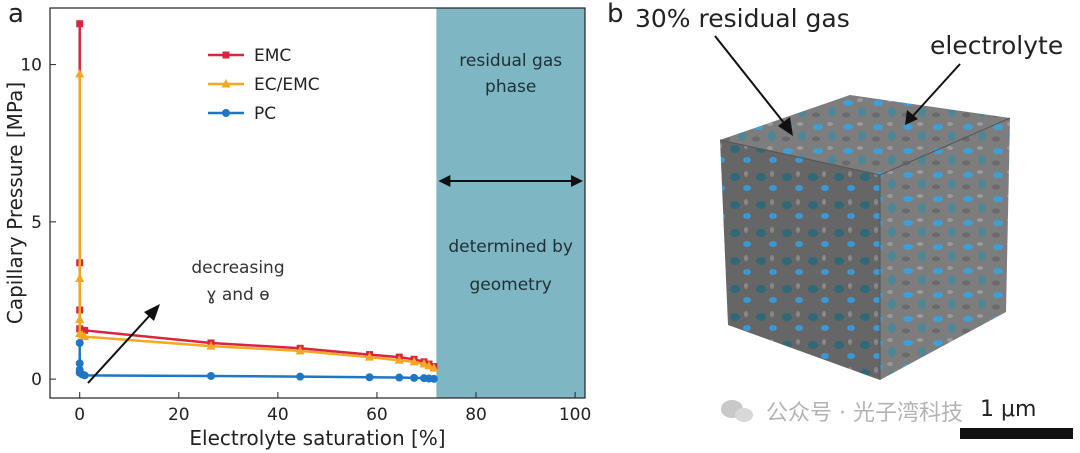 The image size is (1080, 453). What do you see at coordinates (79, 415) in the screenshot?
I see `x-tick-label: 0` at bounding box center [79, 415].